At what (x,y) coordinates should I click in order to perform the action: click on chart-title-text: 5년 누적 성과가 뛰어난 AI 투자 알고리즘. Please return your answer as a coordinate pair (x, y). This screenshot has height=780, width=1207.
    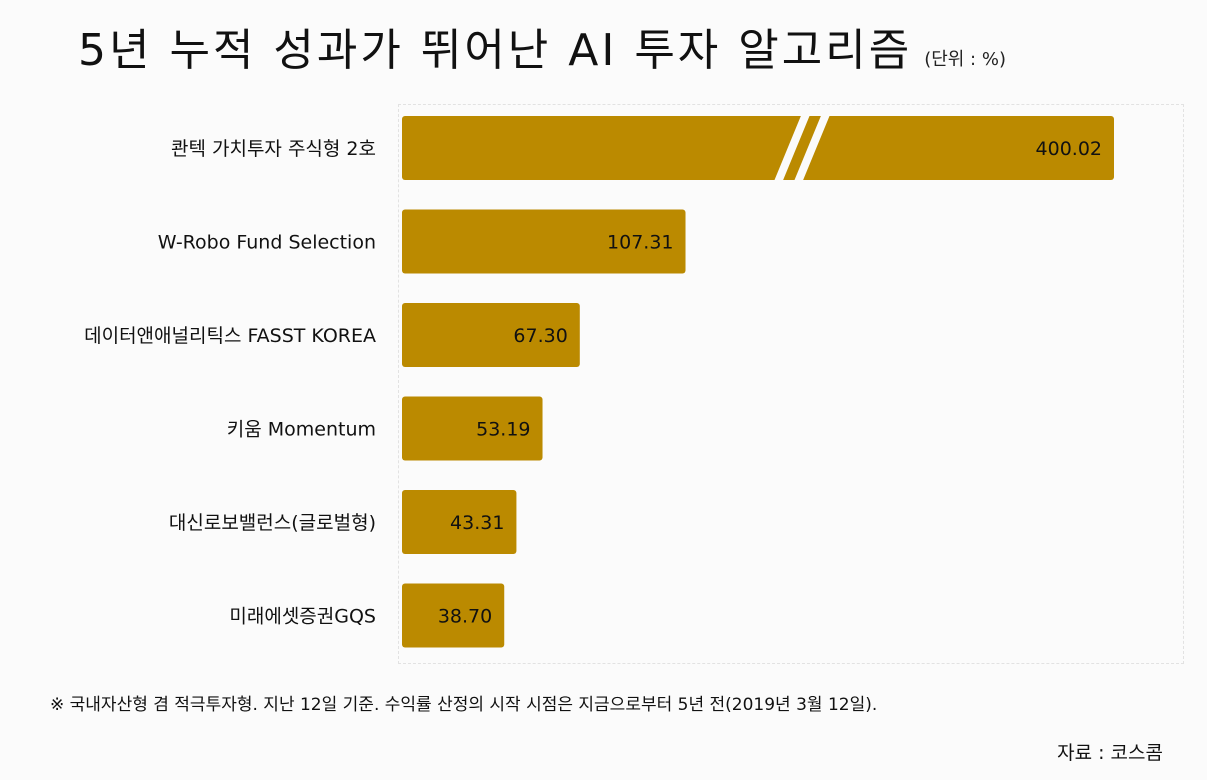
    Looking at the image, I should click on (495, 50).